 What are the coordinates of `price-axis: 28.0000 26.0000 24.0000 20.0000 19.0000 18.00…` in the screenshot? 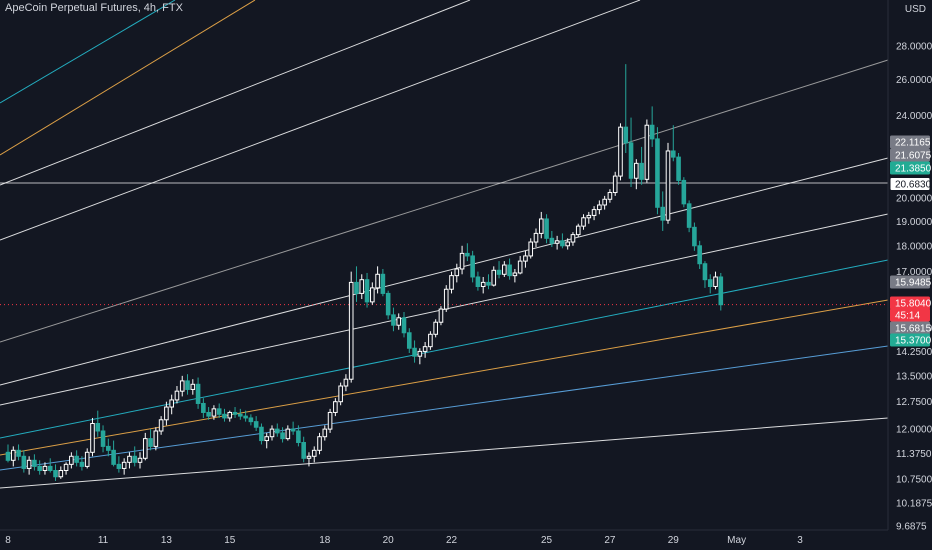 It's located at (909, 275).